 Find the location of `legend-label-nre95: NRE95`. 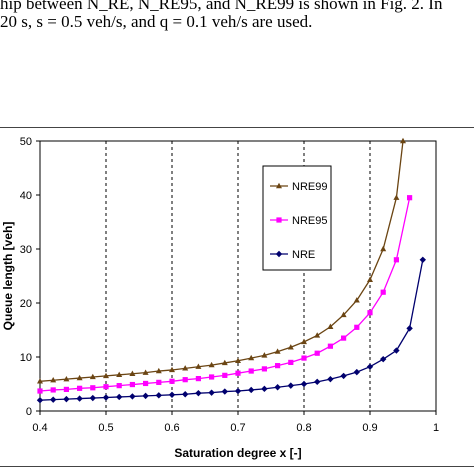

legend-label-nre95: NRE95 is located at coordinates (309, 221).